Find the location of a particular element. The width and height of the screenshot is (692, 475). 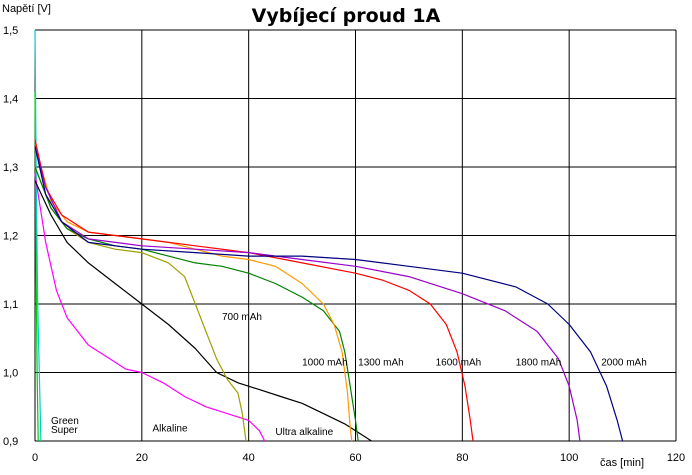

series-label: 700 mAh is located at coordinates (242, 317).